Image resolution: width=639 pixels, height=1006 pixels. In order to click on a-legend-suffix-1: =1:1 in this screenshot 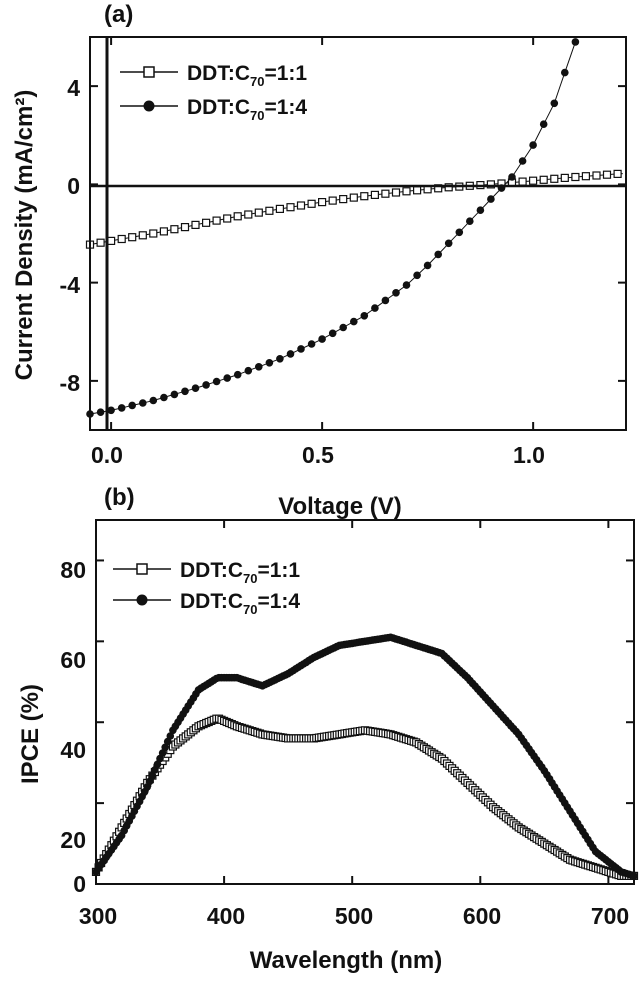, I will do `click(285, 73)`.